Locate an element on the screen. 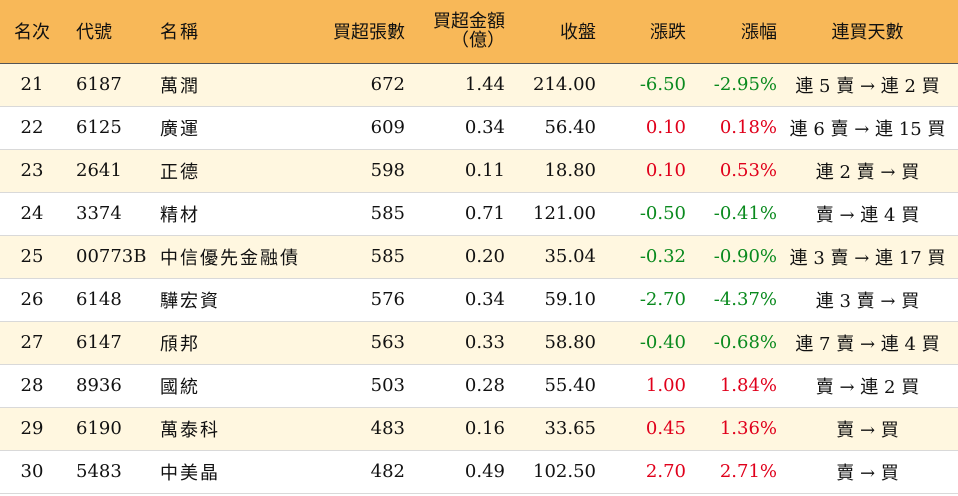 The width and height of the screenshot is (958, 496). amount-cell: 0.20 is located at coordinates (484, 256).